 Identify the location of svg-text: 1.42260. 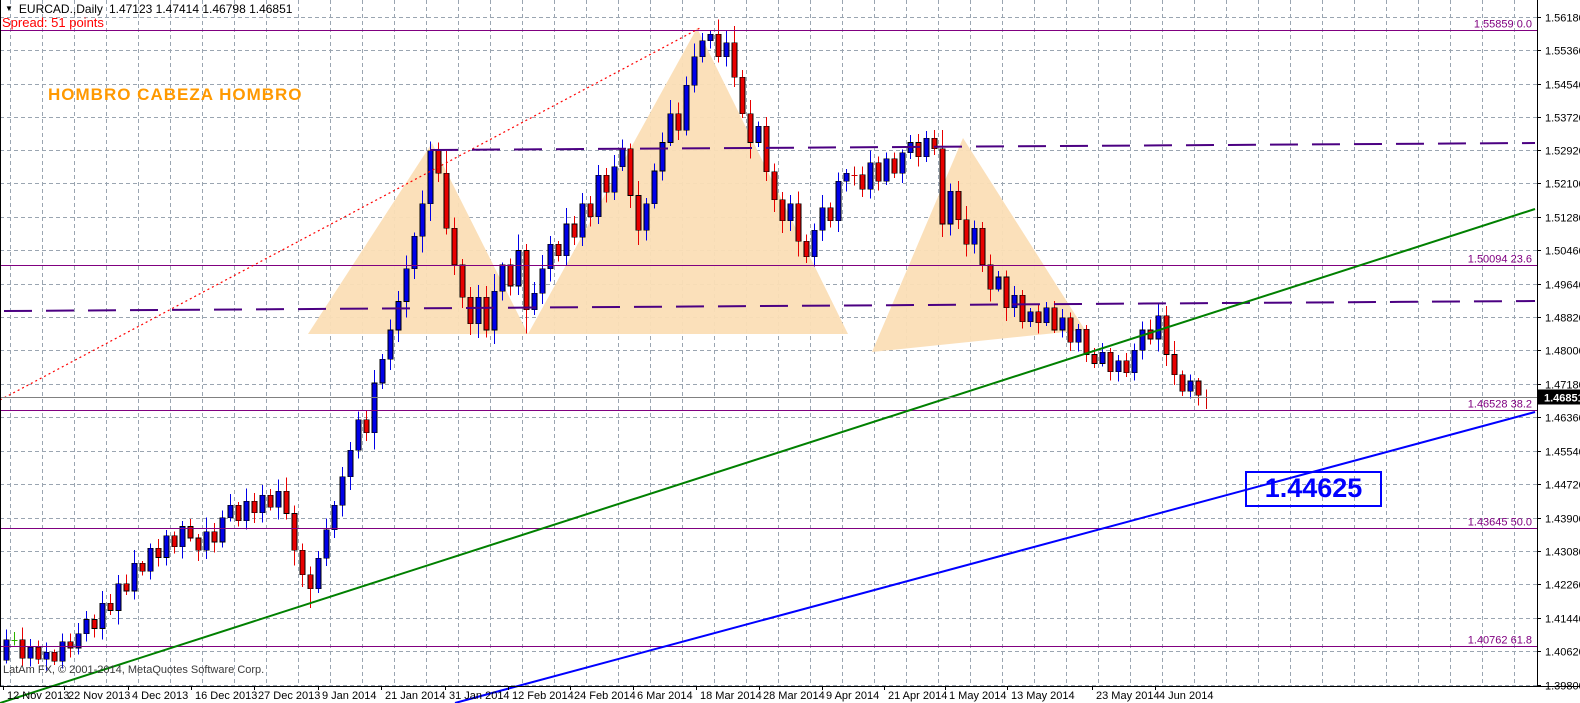
(1562, 586).